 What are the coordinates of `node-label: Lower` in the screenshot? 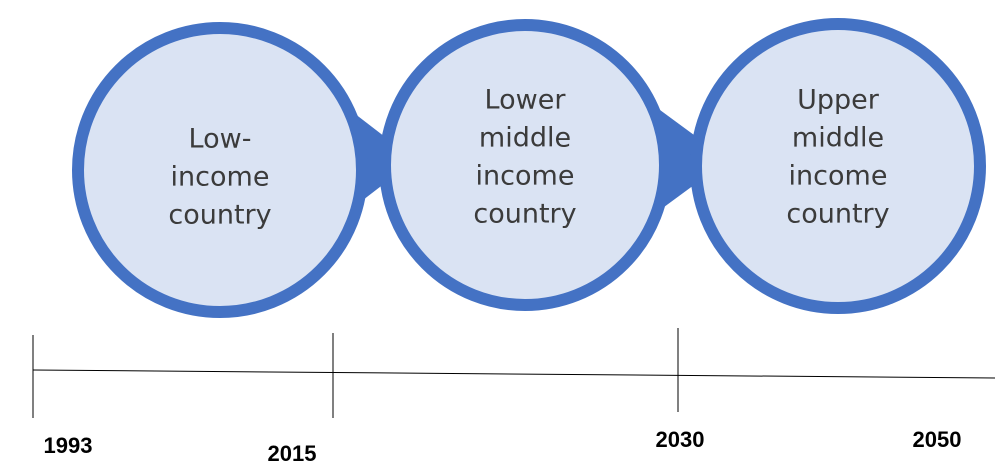 It's located at (526, 100).